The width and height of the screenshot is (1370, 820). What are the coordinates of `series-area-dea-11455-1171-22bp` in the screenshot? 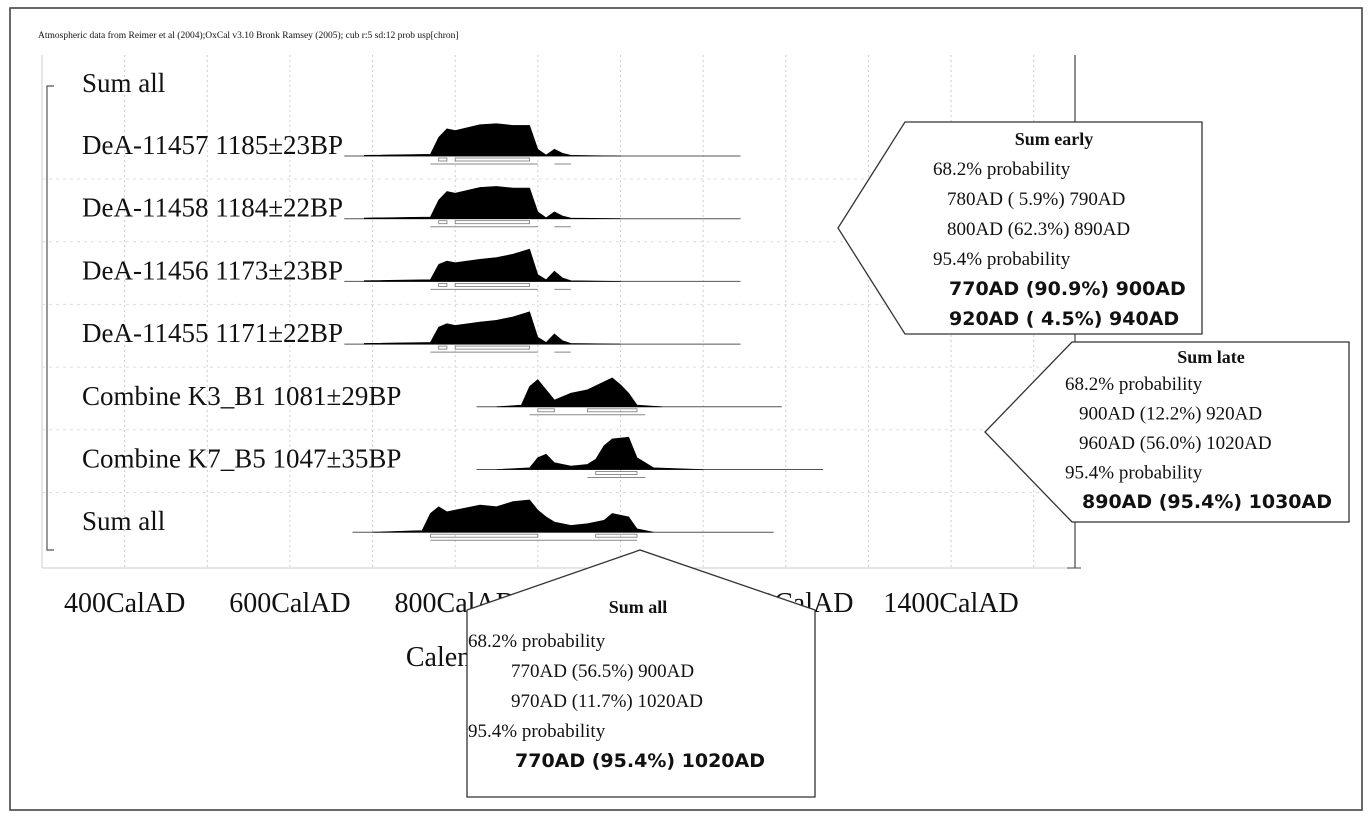 It's located at (492, 328).